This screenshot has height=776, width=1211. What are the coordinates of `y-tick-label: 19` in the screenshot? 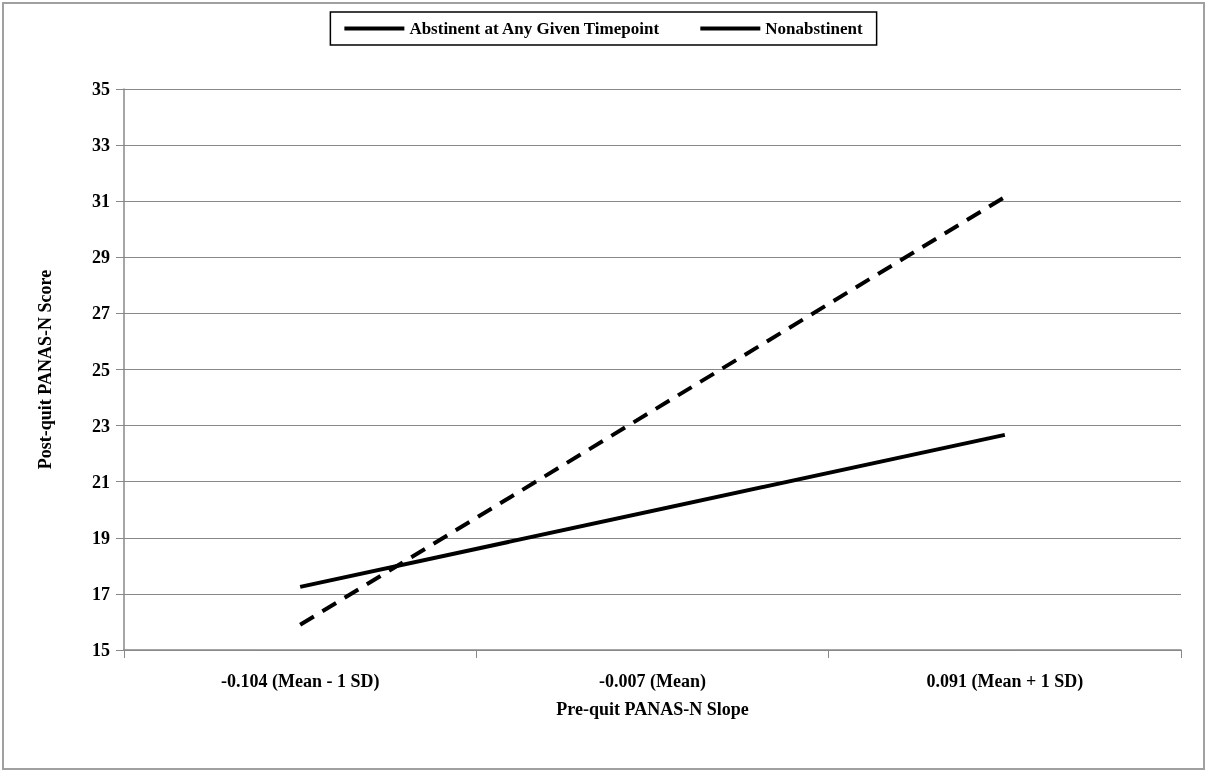 It's located at (101, 537).